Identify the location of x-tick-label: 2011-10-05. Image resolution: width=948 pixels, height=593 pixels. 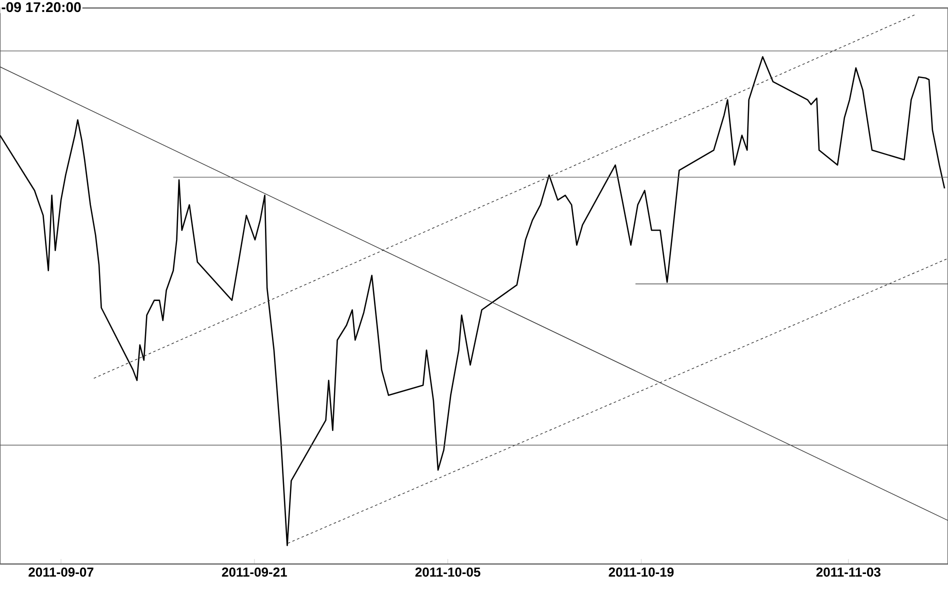
(447, 572).